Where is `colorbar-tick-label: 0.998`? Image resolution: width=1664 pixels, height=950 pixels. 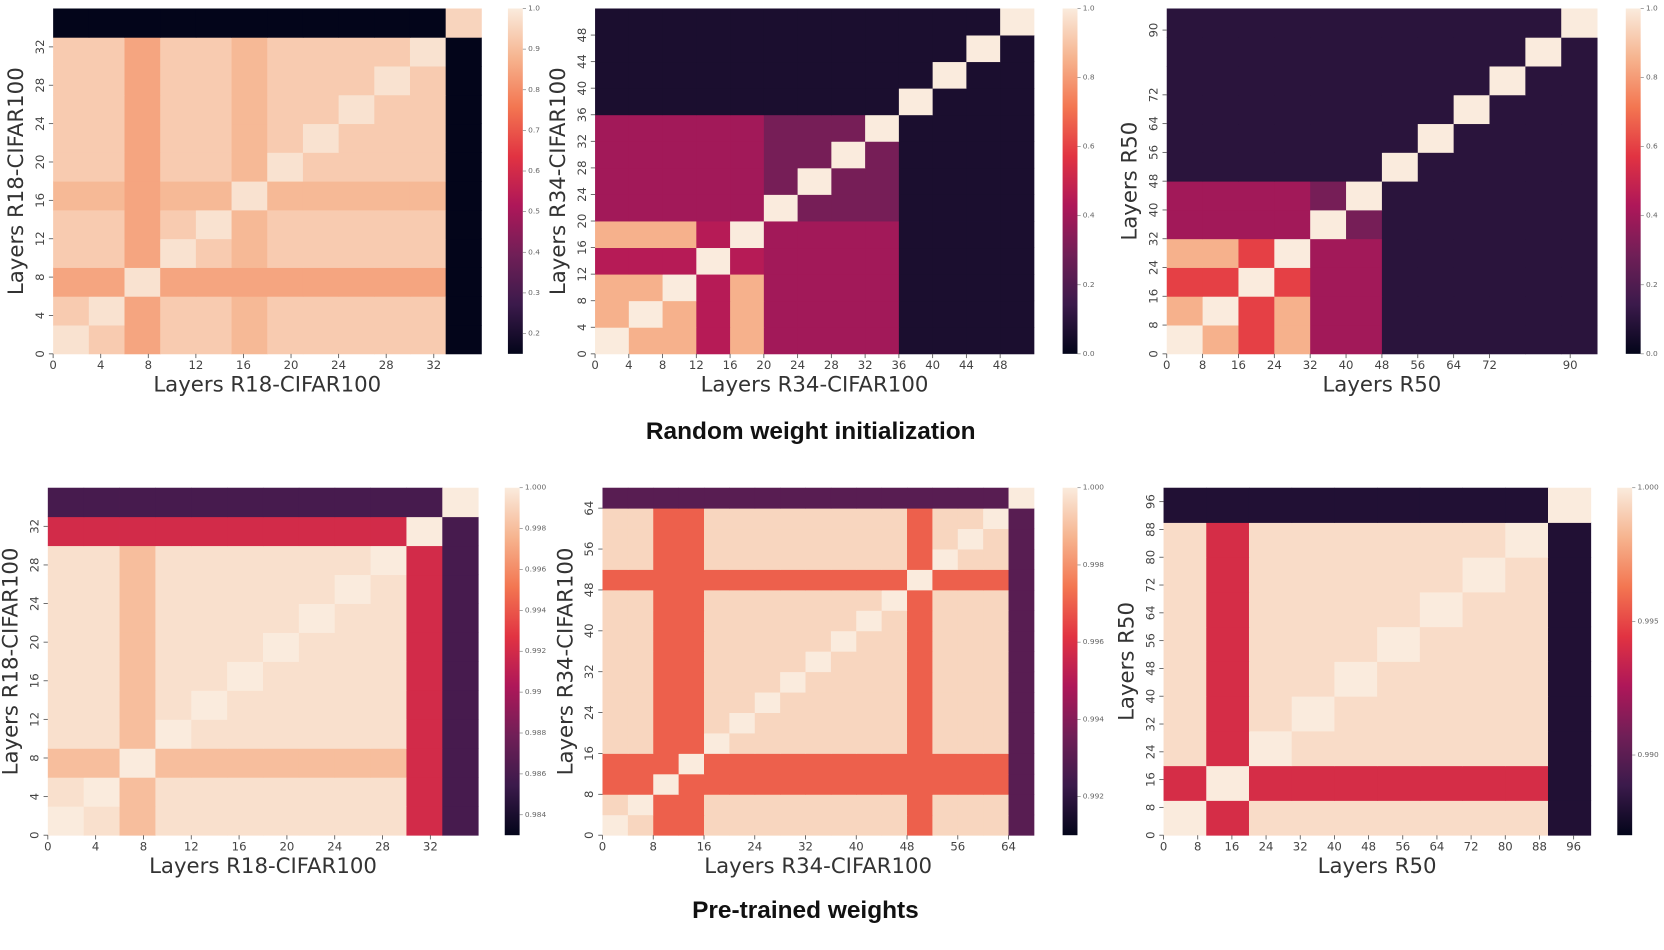 colorbar-tick-label: 0.998 is located at coordinates (1094, 564).